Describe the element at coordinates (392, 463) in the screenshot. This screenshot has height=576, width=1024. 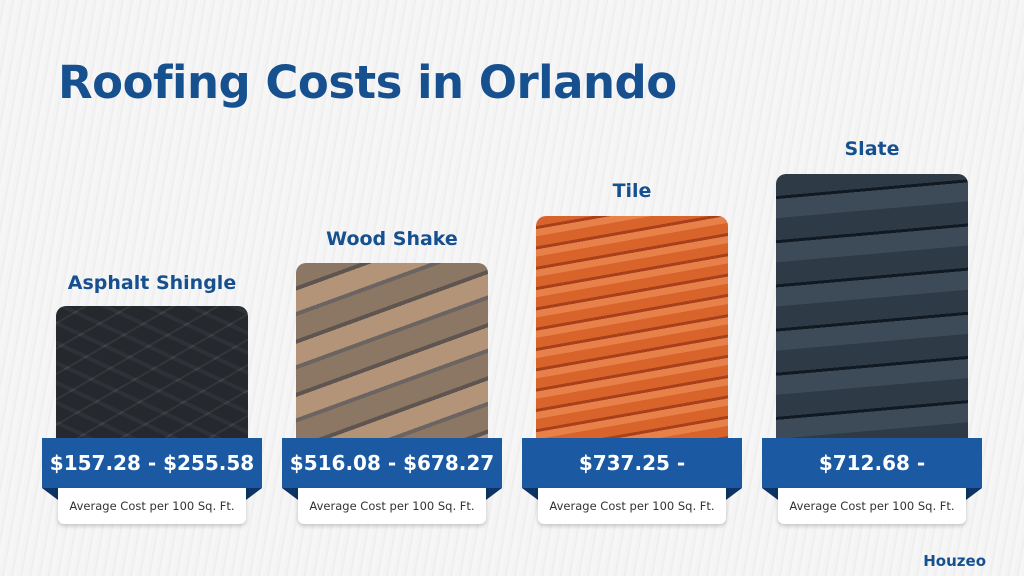
I see `price-banner: $516.08 - $678.27` at that location.